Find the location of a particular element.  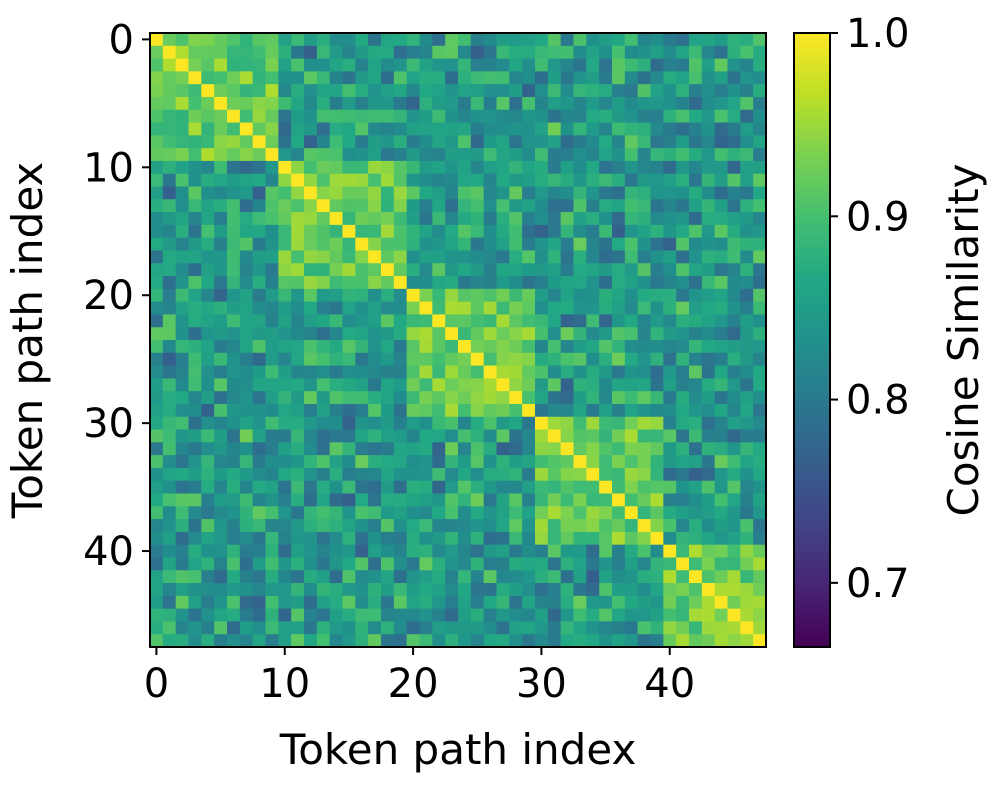

y-tick-label: 40 is located at coordinates (108, 552).